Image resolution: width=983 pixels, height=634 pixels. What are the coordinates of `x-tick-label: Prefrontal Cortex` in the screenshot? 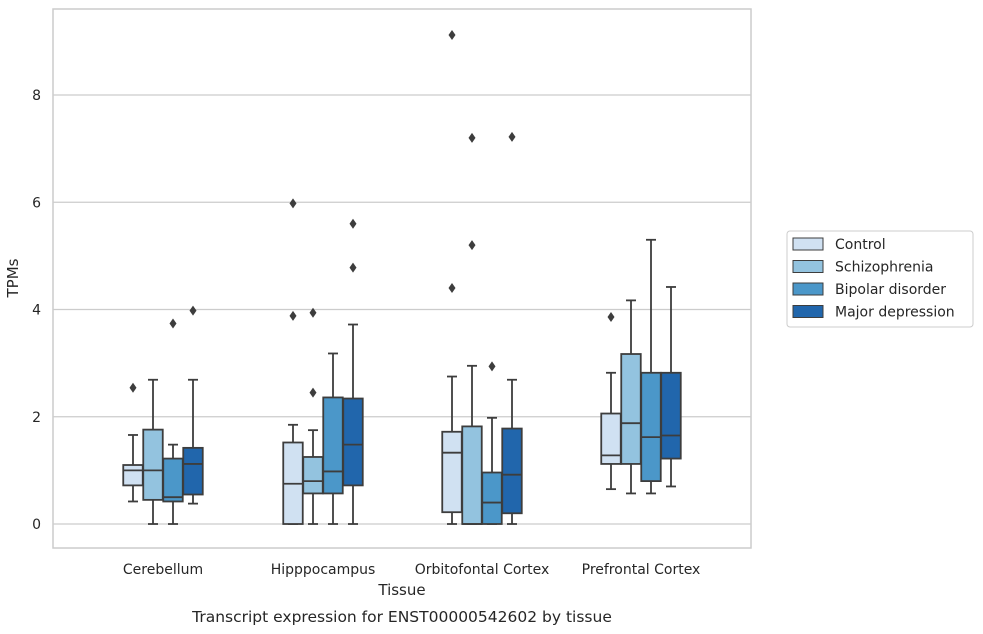 It's located at (641, 570).